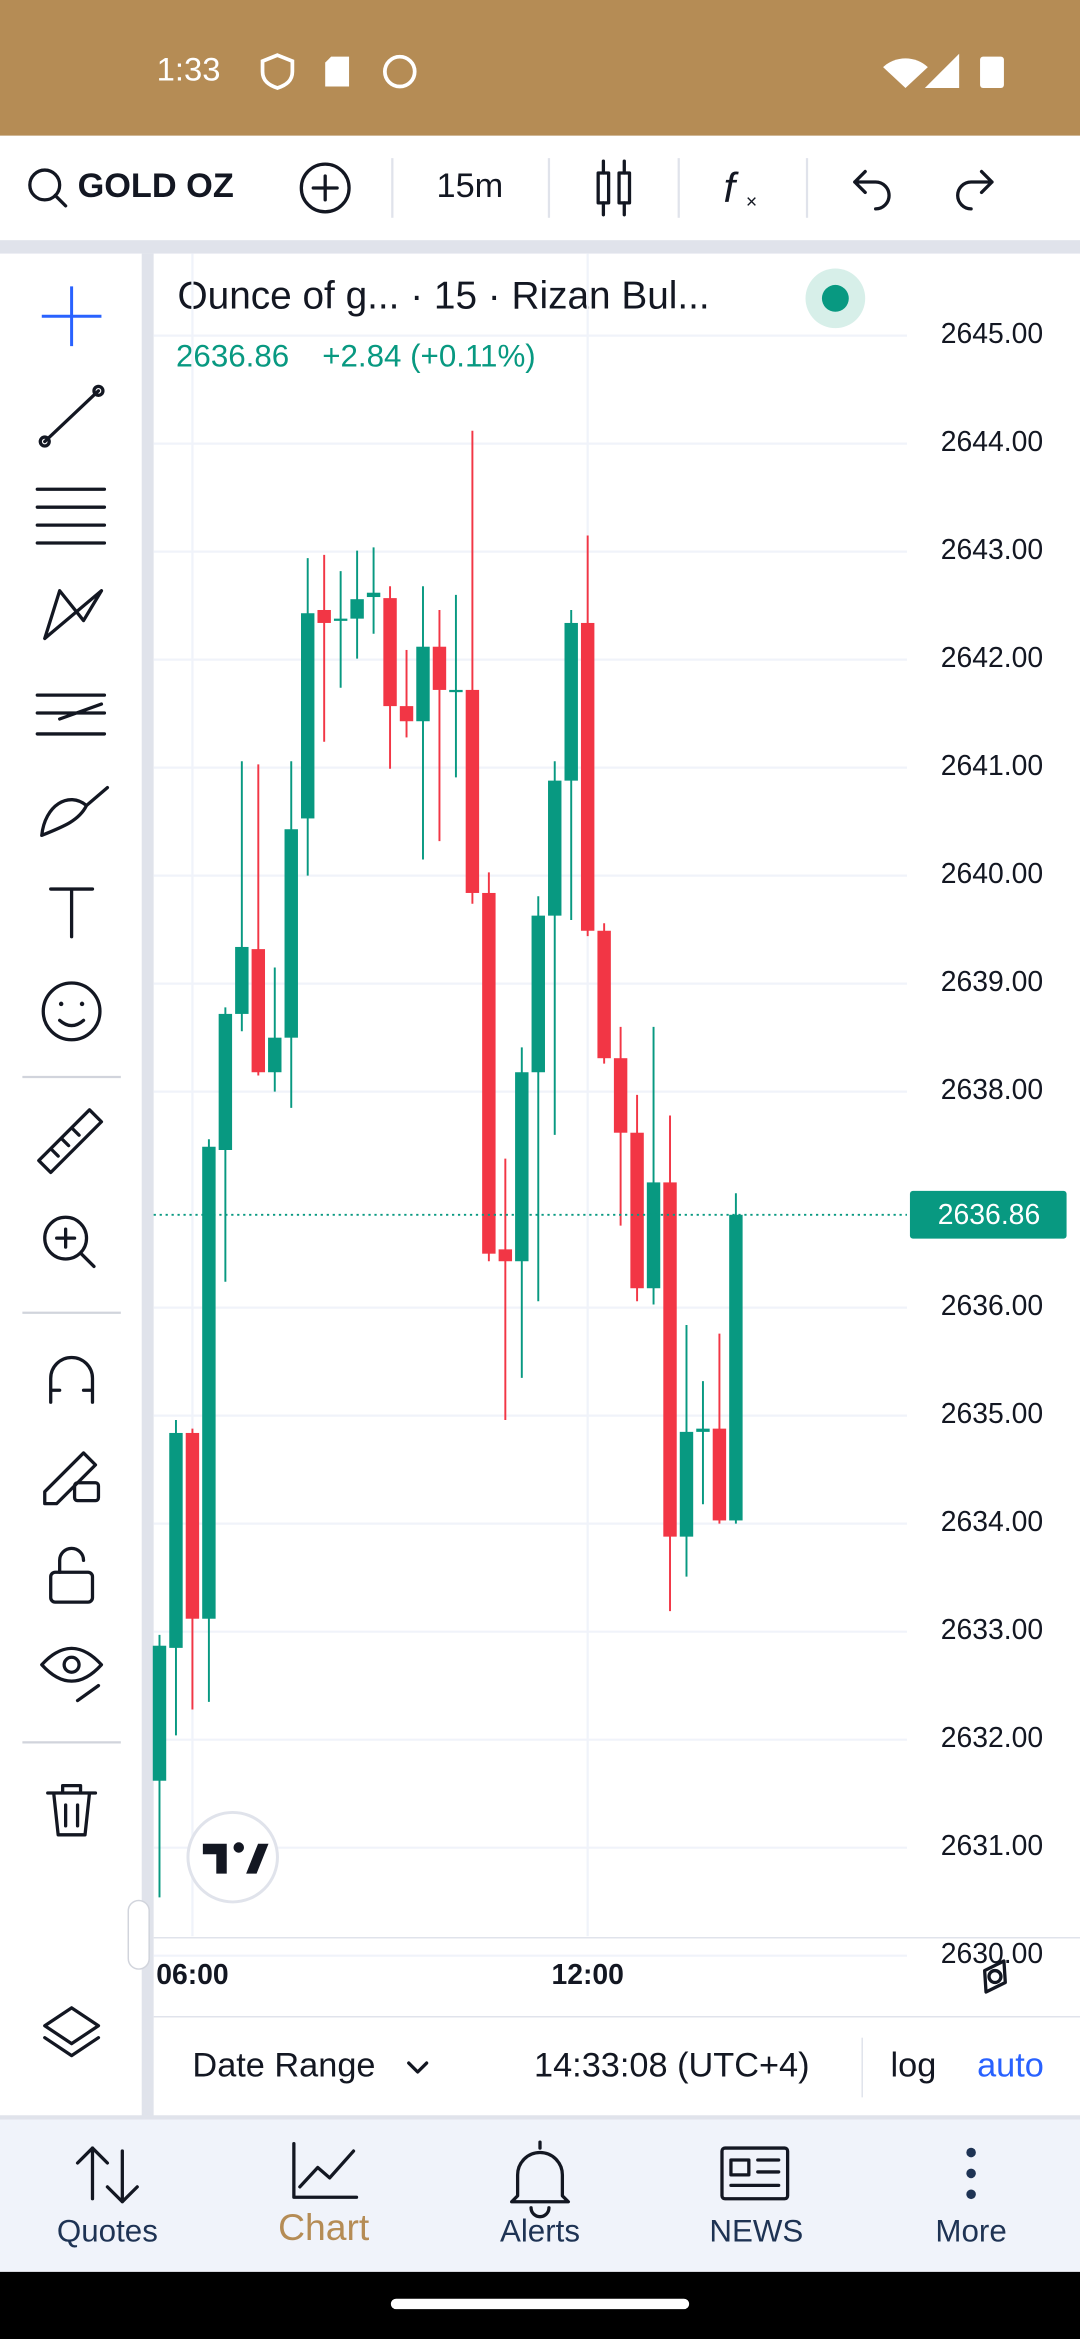 The image size is (1080, 2340). I want to click on undo-button, so click(872, 190).